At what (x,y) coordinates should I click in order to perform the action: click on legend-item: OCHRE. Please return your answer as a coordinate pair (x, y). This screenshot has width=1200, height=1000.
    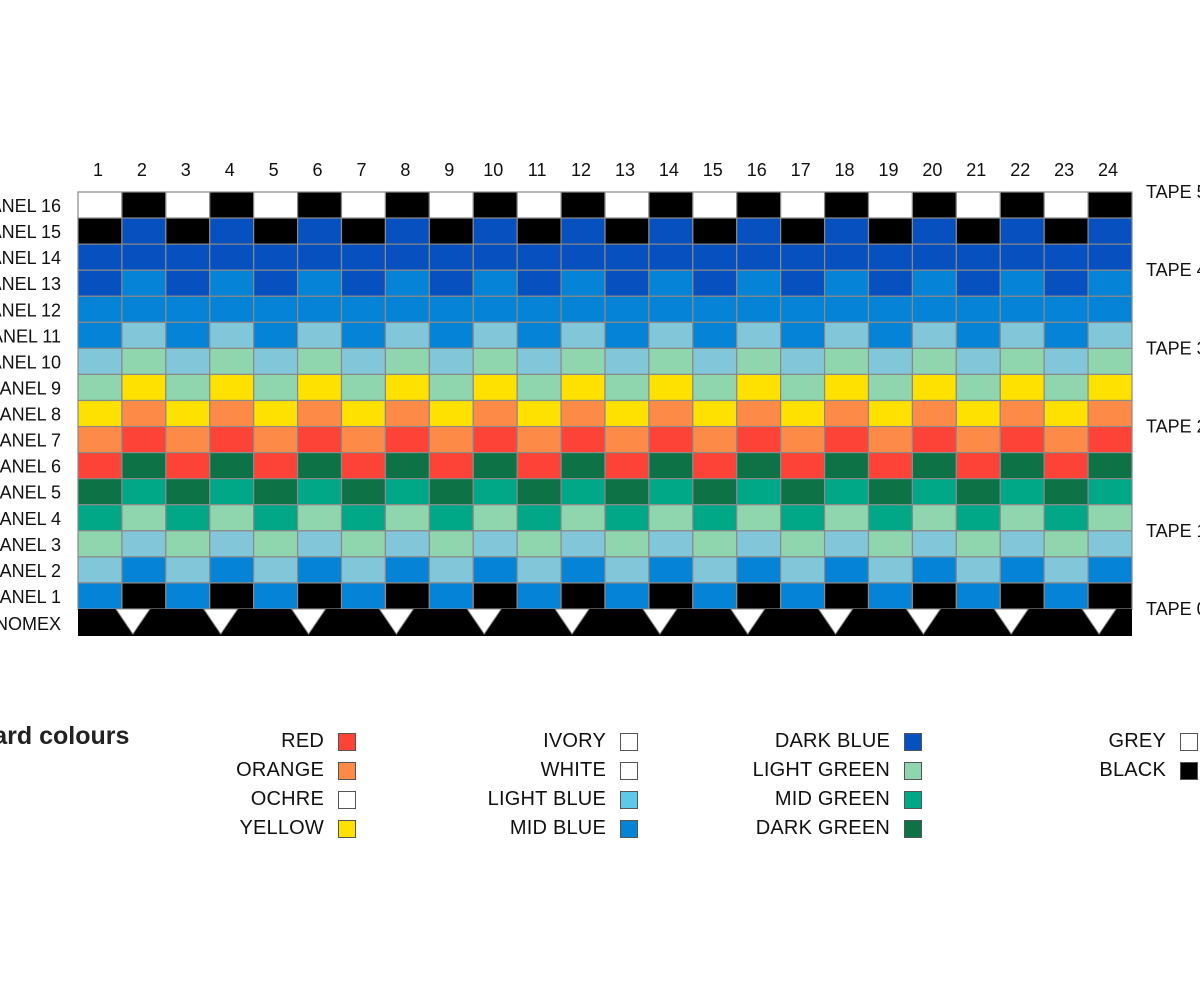
    Looking at the image, I should click on (258, 799).